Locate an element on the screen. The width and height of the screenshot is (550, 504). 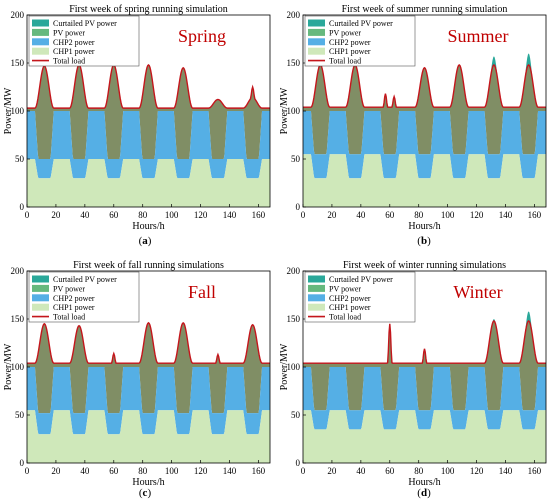
season-label: Fall is located at coordinates (202, 292).